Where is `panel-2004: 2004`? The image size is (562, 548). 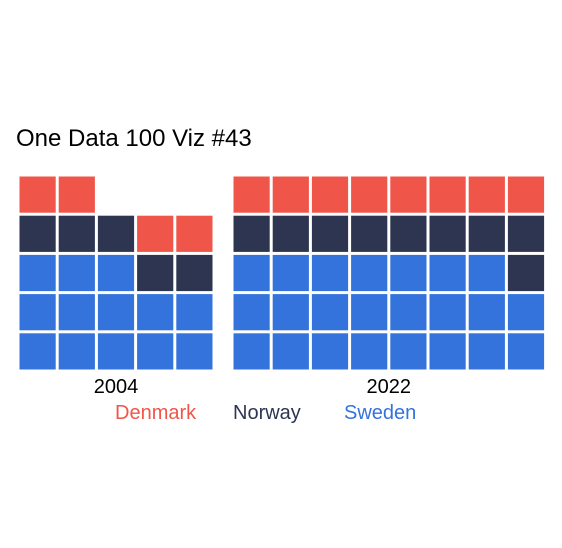 panel-2004: 2004 is located at coordinates (116, 287).